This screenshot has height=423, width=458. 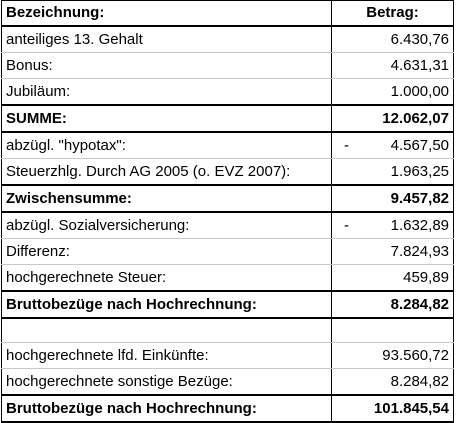 What do you see at coordinates (166, 198) in the screenshot?
I see `row-label: Zwischensumme:` at bounding box center [166, 198].